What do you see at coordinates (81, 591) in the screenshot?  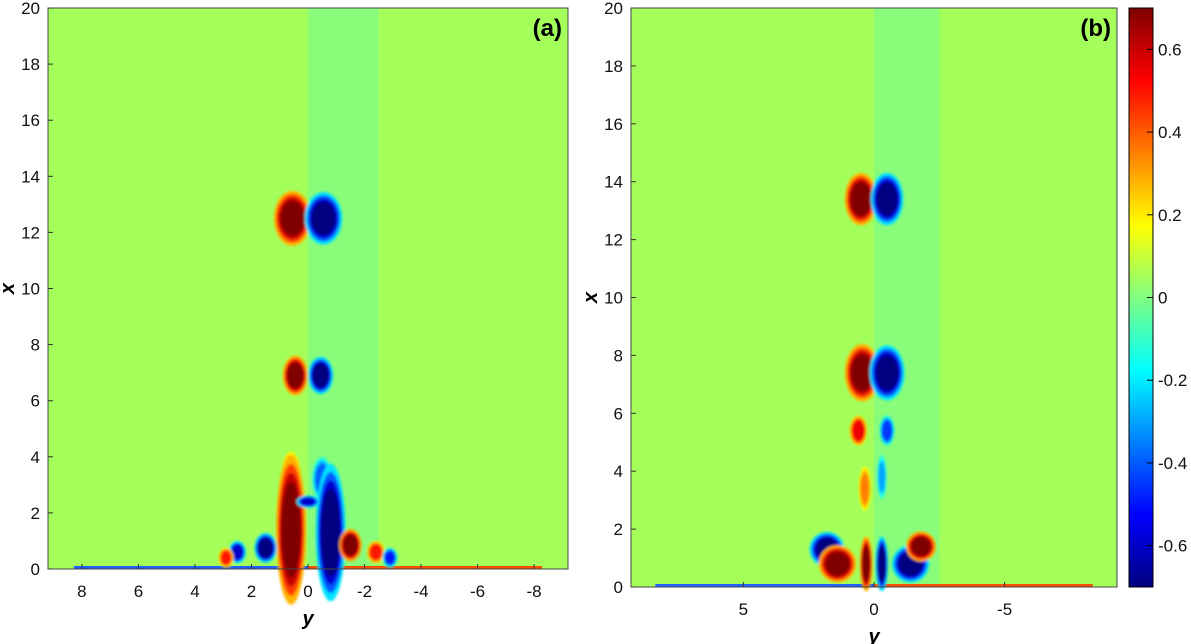 I see `x-tick-label: 8` at bounding box center [81, 591].